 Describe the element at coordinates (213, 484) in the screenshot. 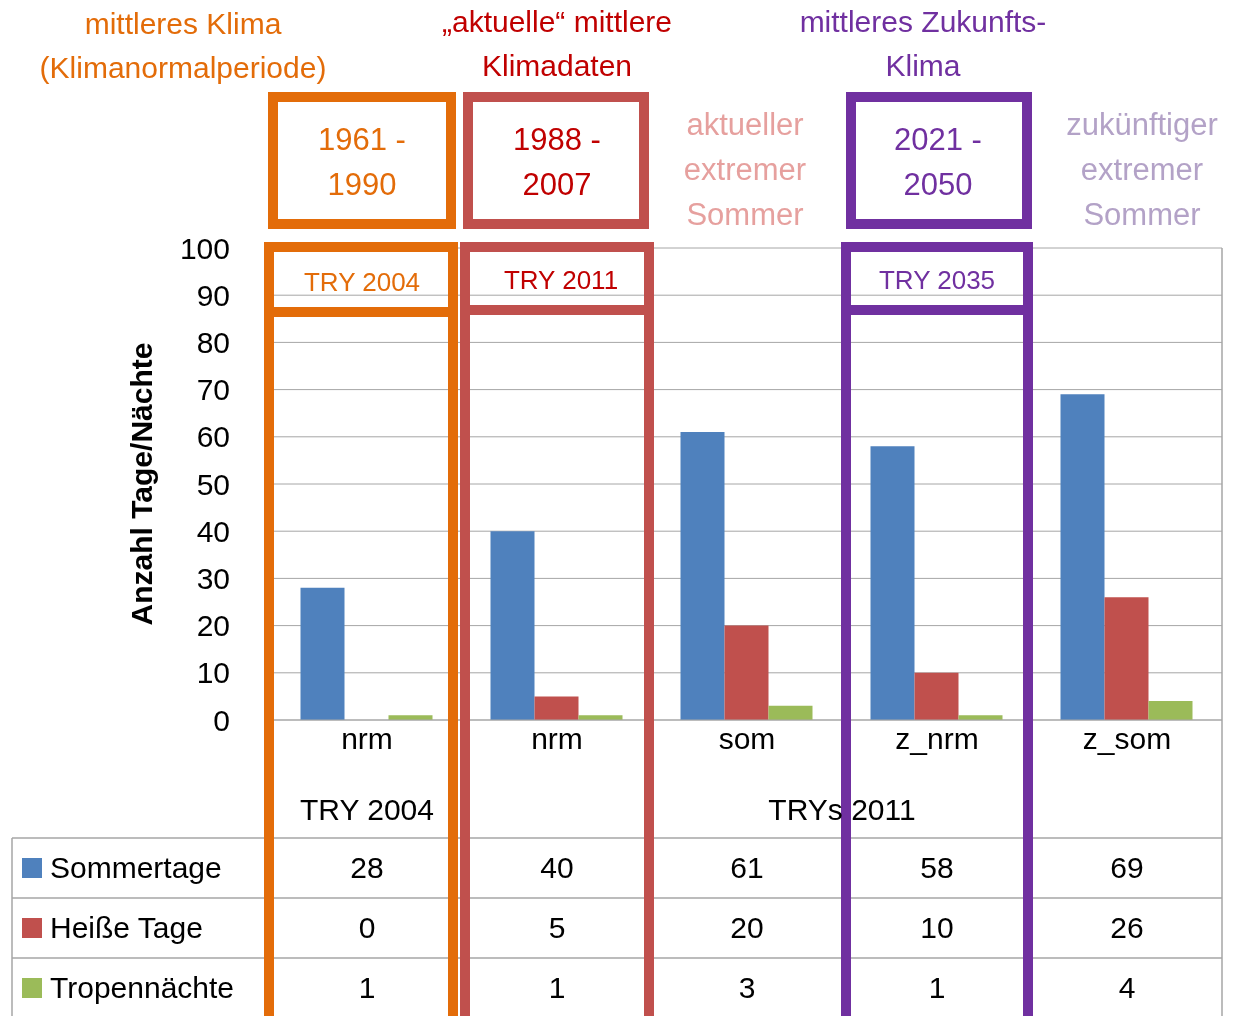

I see `y-tick-label: 50` at that location.